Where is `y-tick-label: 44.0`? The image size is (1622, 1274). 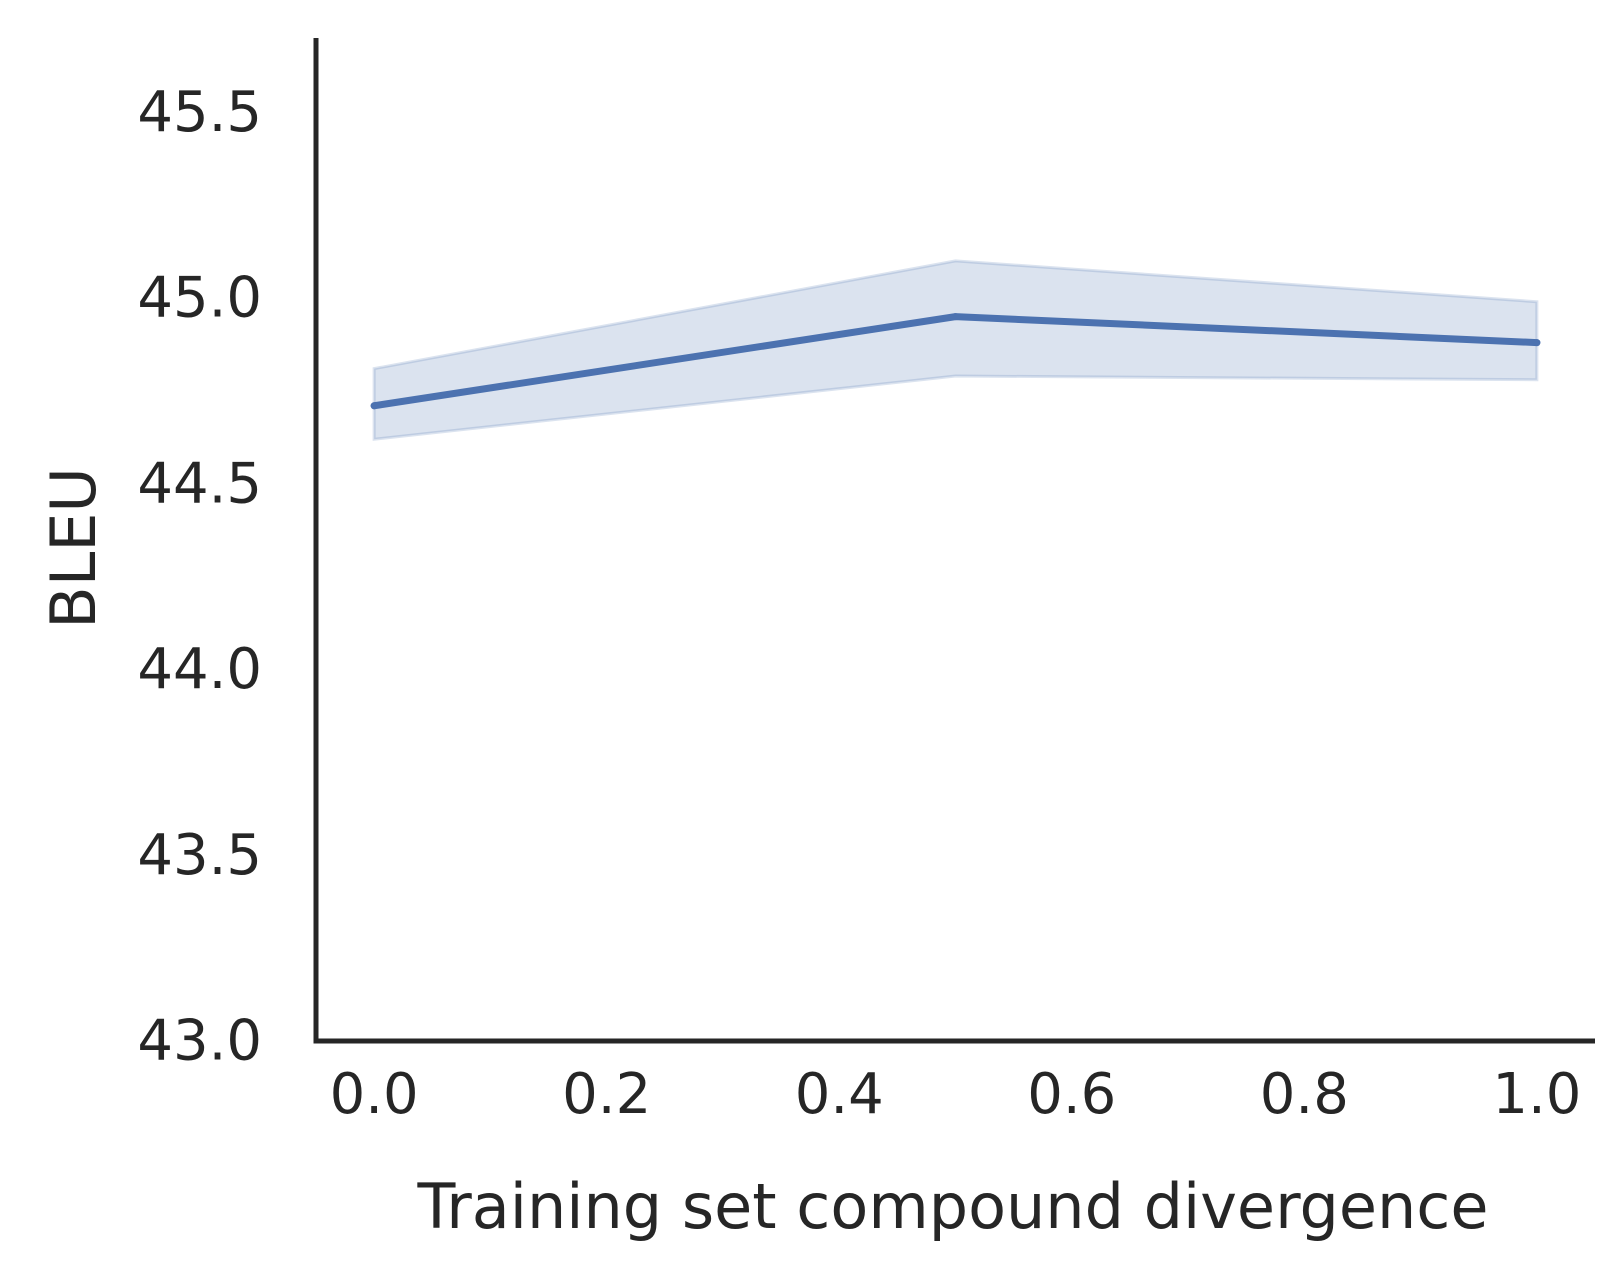
y-tick-label: 44.0 is located at coordinates (199, 669).